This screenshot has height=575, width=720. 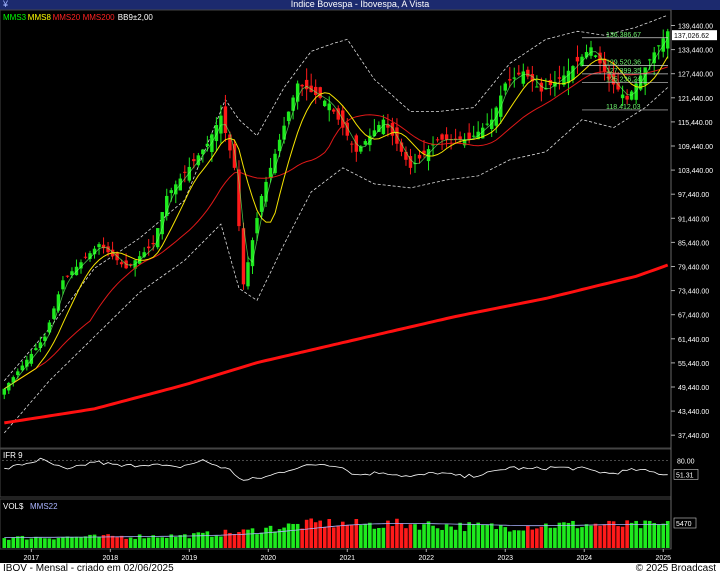 I want to click on last-price-label: 137,026.62, so click(x=691, y=36).